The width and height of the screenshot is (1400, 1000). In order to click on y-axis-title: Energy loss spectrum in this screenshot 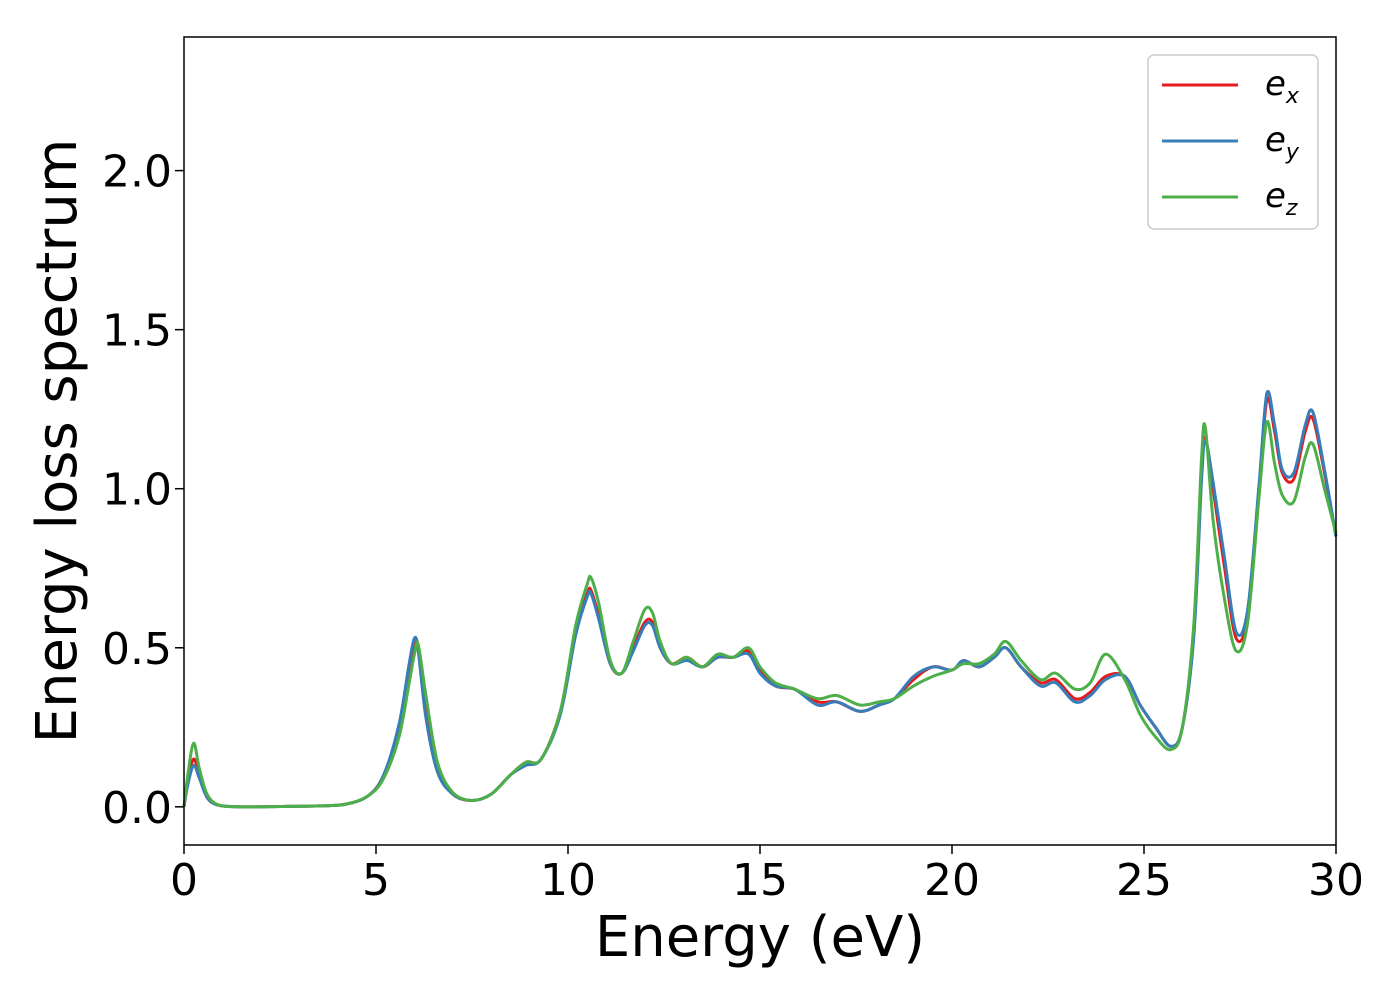, I will do `click(57, 441)`.